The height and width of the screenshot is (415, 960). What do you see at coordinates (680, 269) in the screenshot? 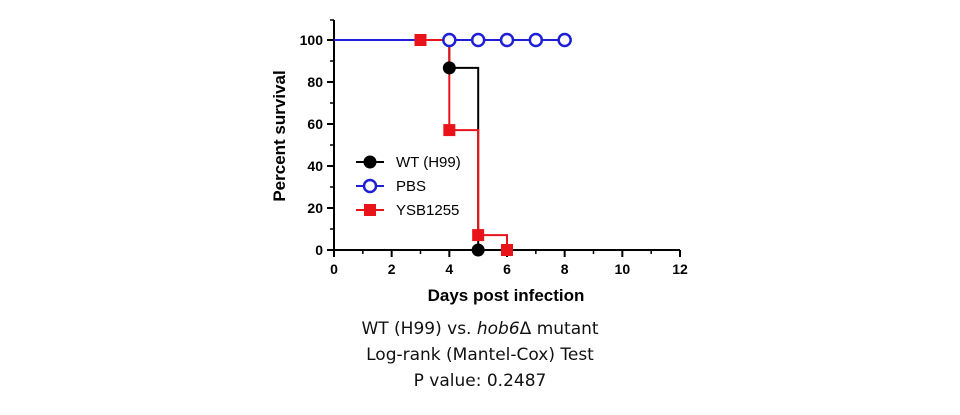
I see `x-tick-label: 12` at bounding box center [680, 269].